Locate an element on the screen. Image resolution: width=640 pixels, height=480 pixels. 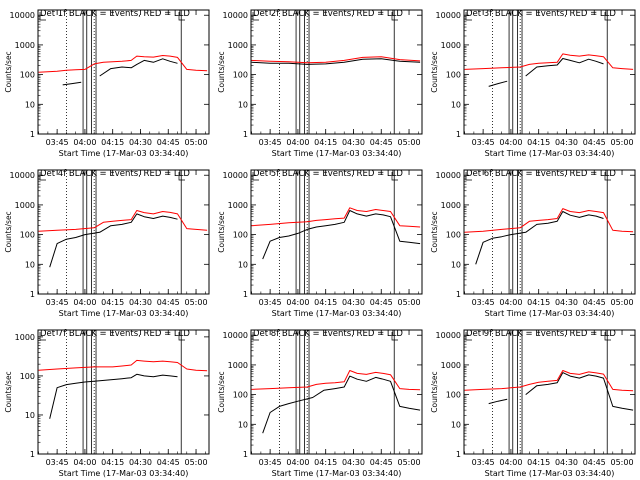
panel-title: Det 1f BLACK = Events, RED = LLD is located at coordinates (115, 14).